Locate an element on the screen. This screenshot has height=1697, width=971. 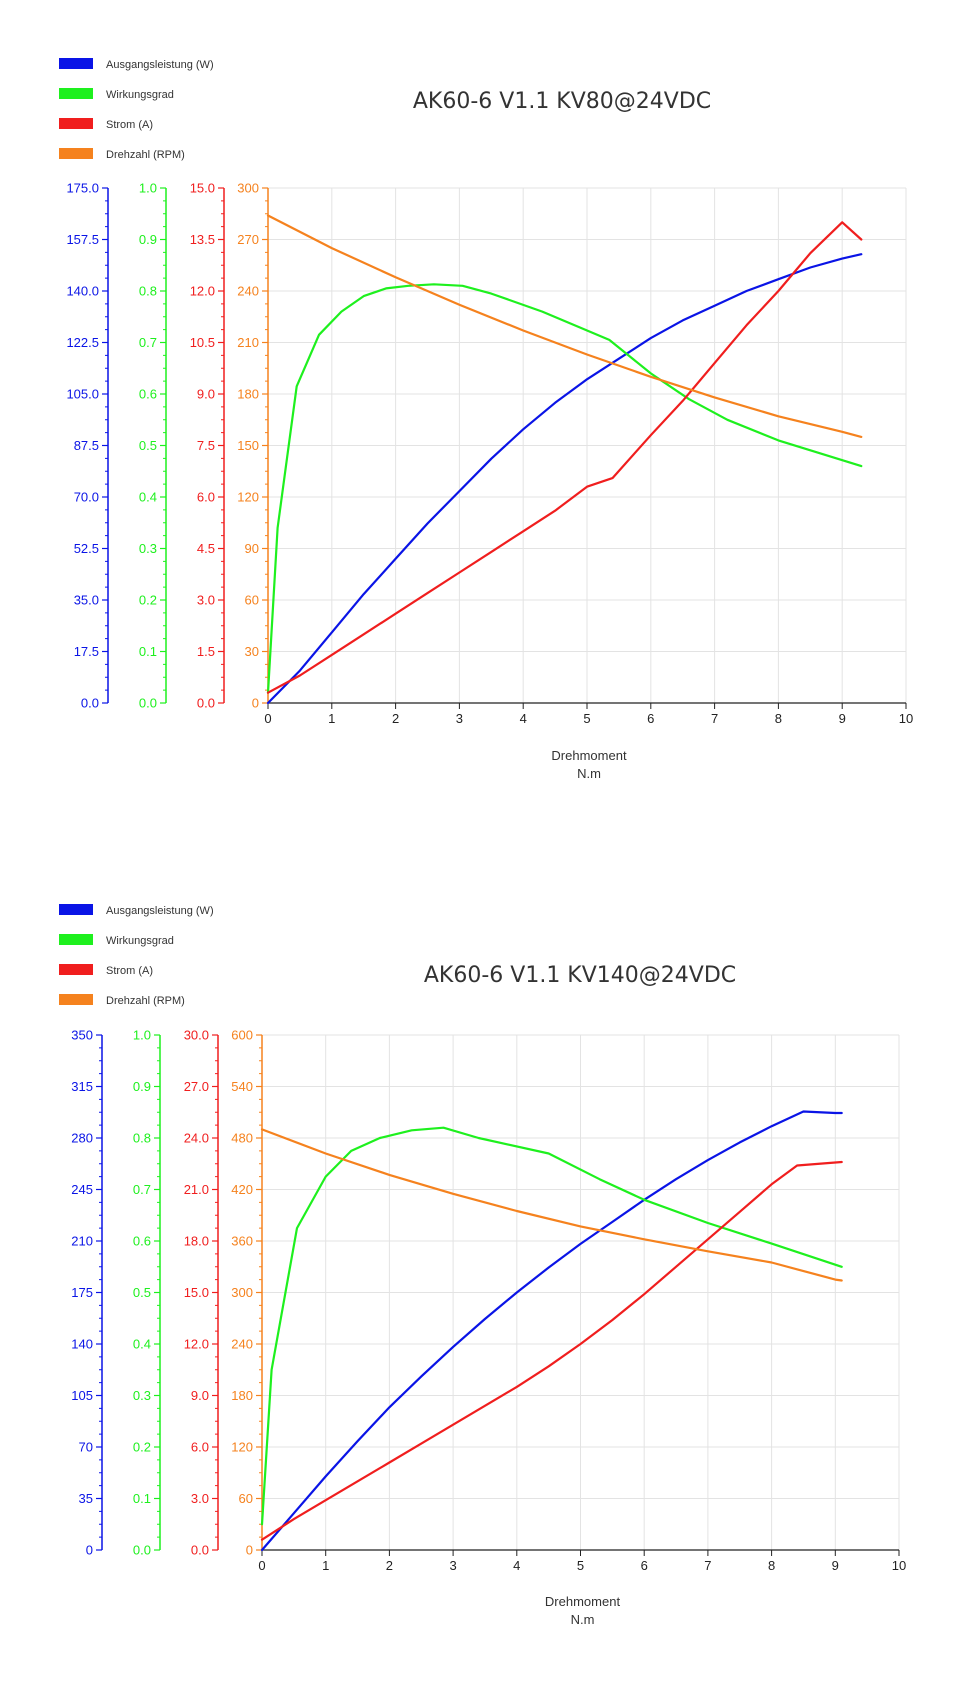
y-tick-label: 1.0 is located at coordinates (142, 1035).